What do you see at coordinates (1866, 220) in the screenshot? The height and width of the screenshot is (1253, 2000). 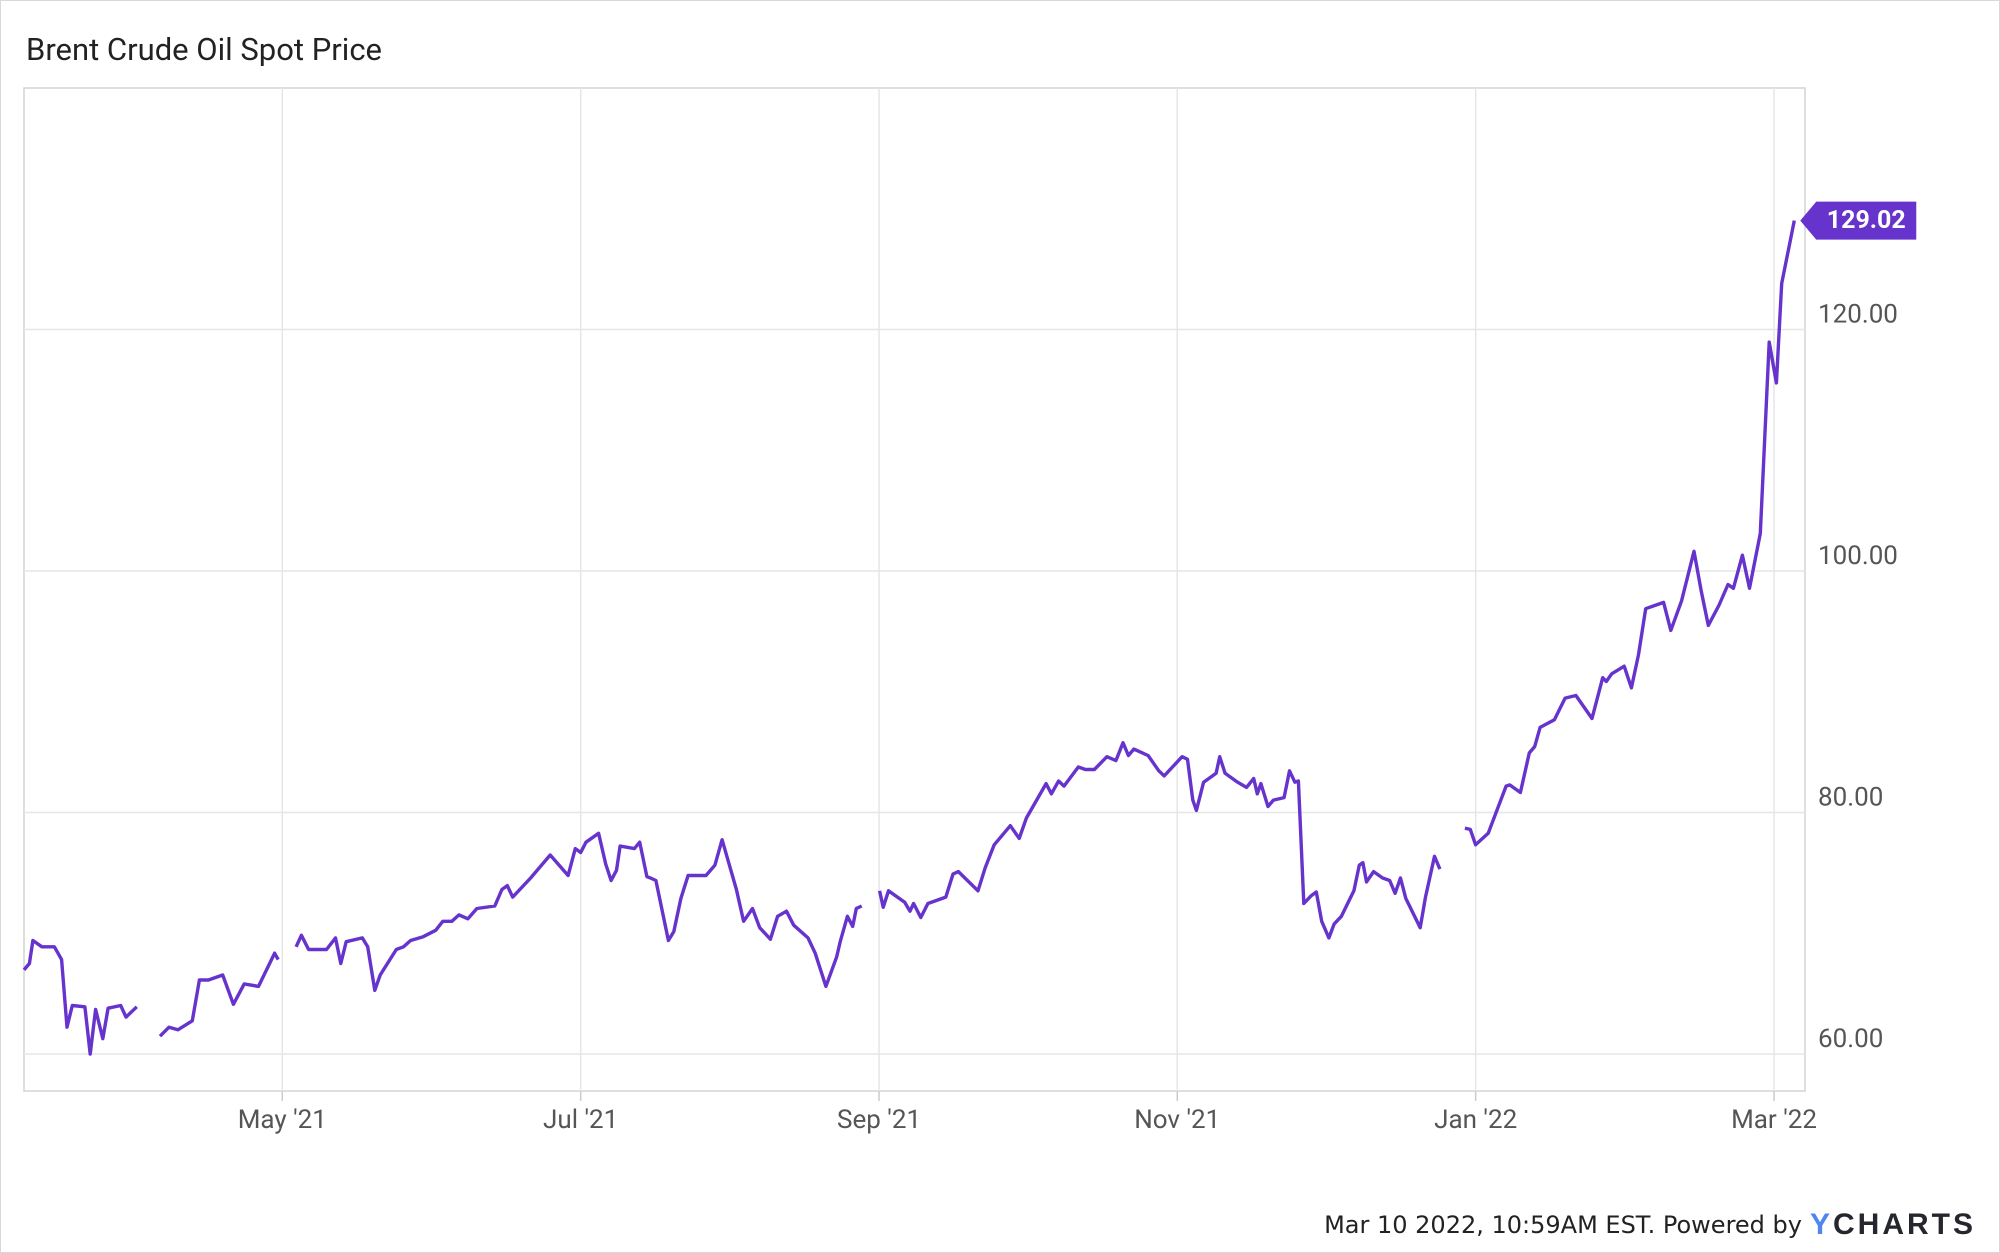 I see `last-value-text: 129.02` at bounding box center [1866, 220].